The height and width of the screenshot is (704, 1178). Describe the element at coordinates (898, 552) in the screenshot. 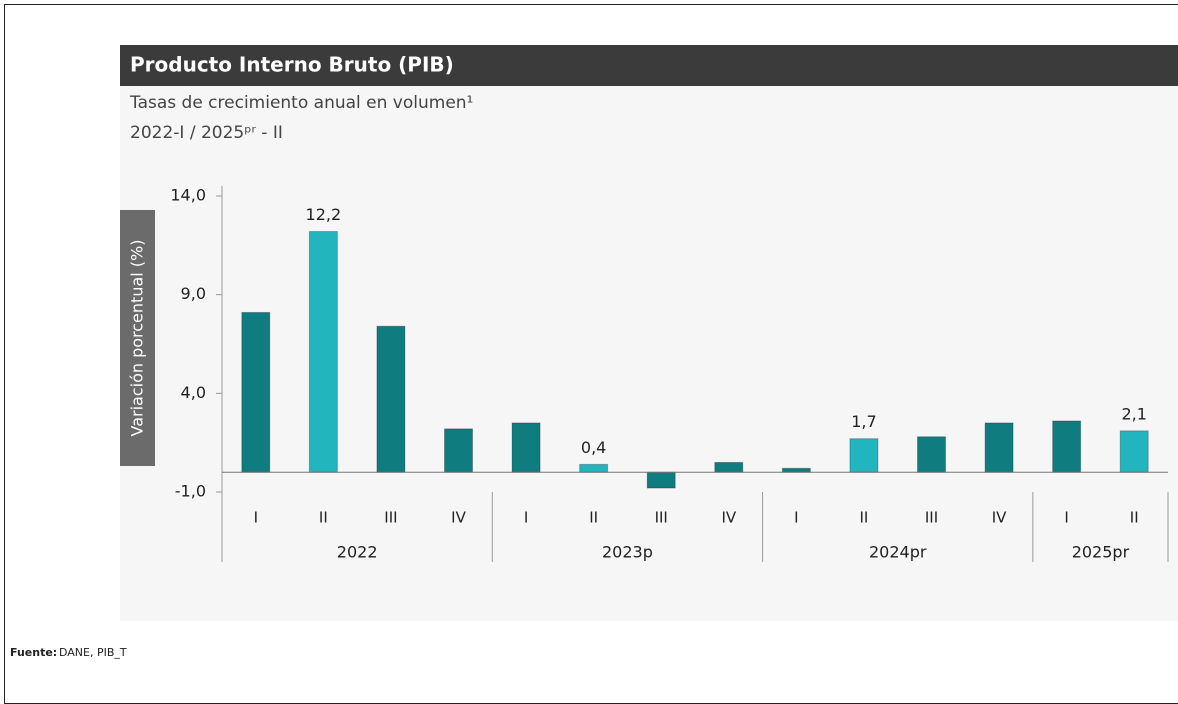

I see `group-label: 2024pr` at that location.